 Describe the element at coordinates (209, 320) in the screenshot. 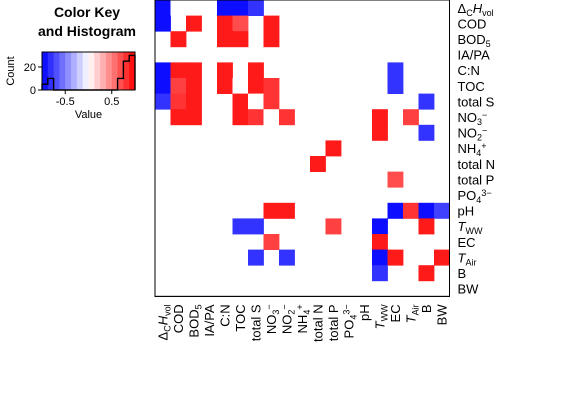

I see `column-label: IA/PA` at that location.